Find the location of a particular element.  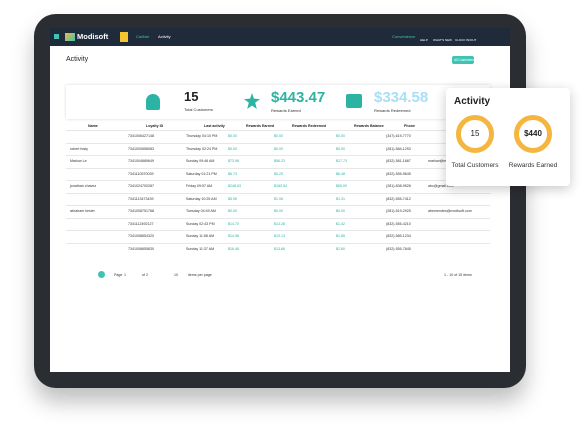

table-cell: $6.48 is located at coordinates (340, 173).